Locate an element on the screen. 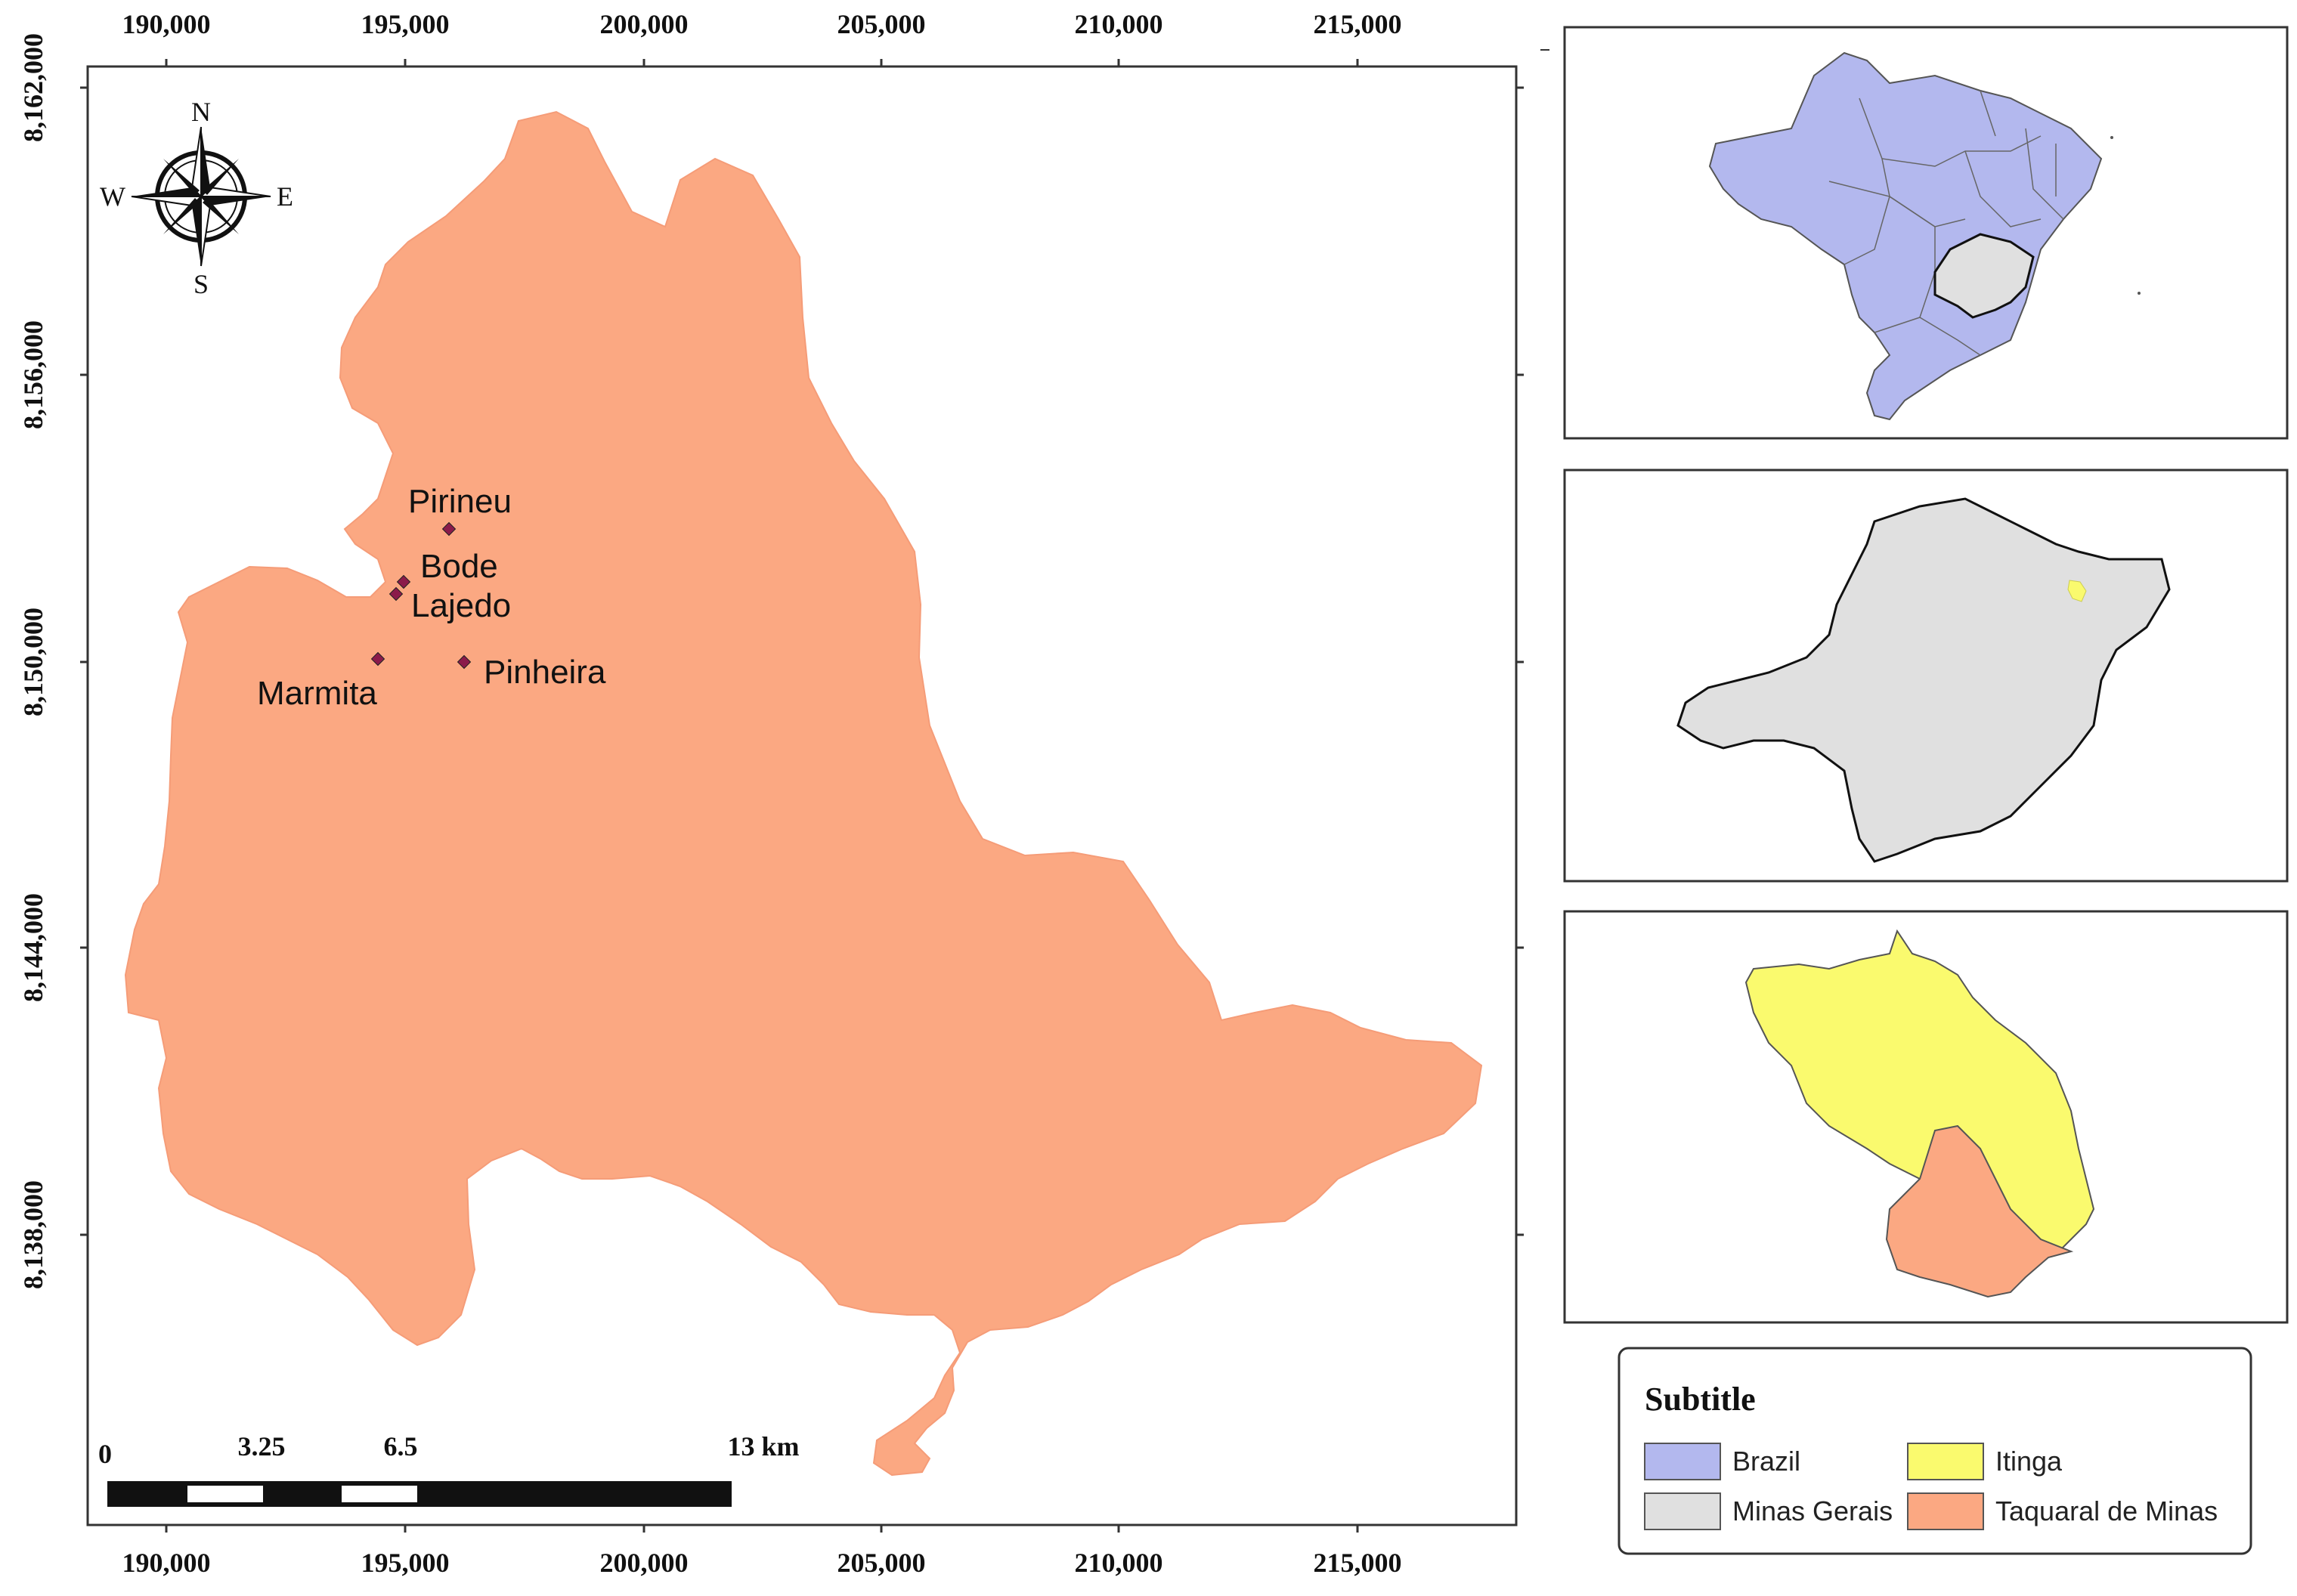 The image size is (2297, 1596). scale-label-2: 6.5 is located at coordinates (401, 1446).